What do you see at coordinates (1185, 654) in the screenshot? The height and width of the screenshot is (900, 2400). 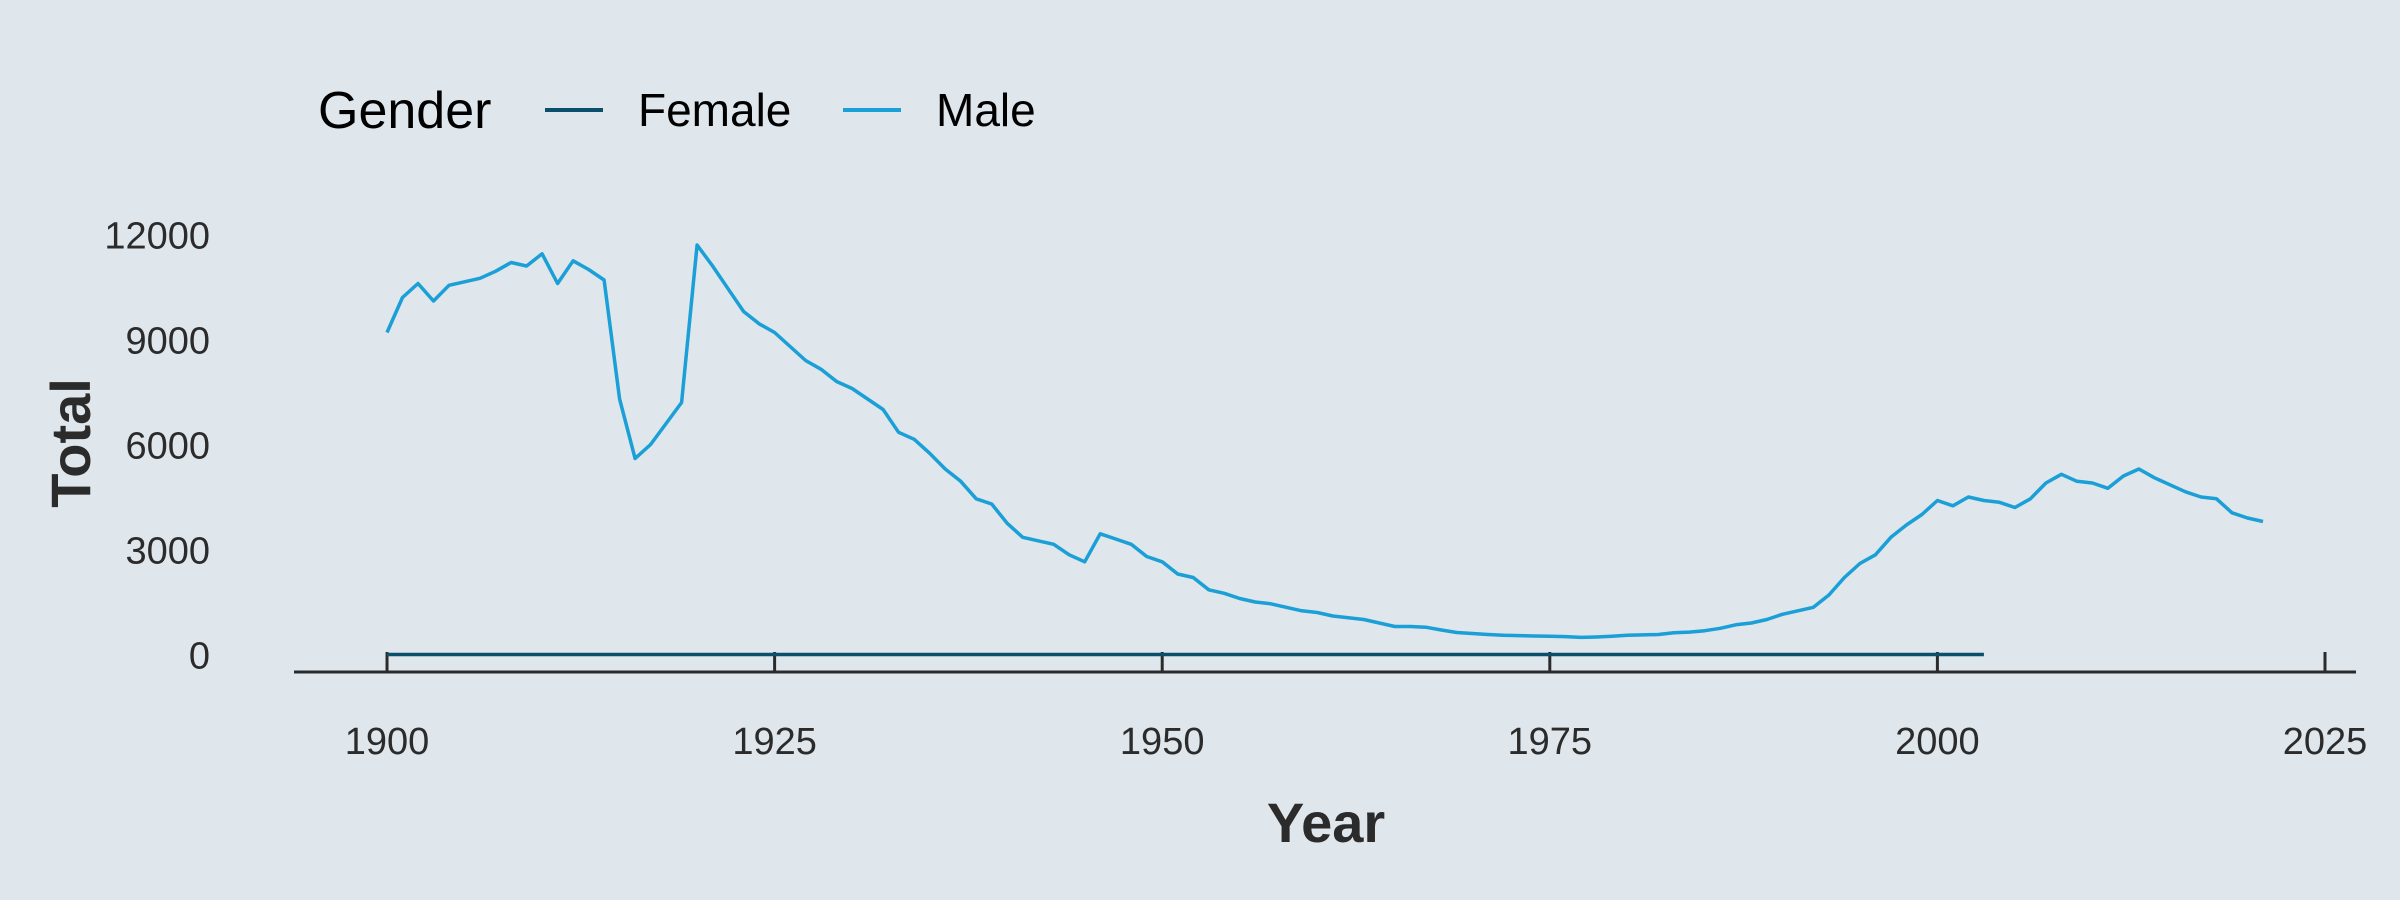 I see `series-female` at bounding box center [1185, 654].